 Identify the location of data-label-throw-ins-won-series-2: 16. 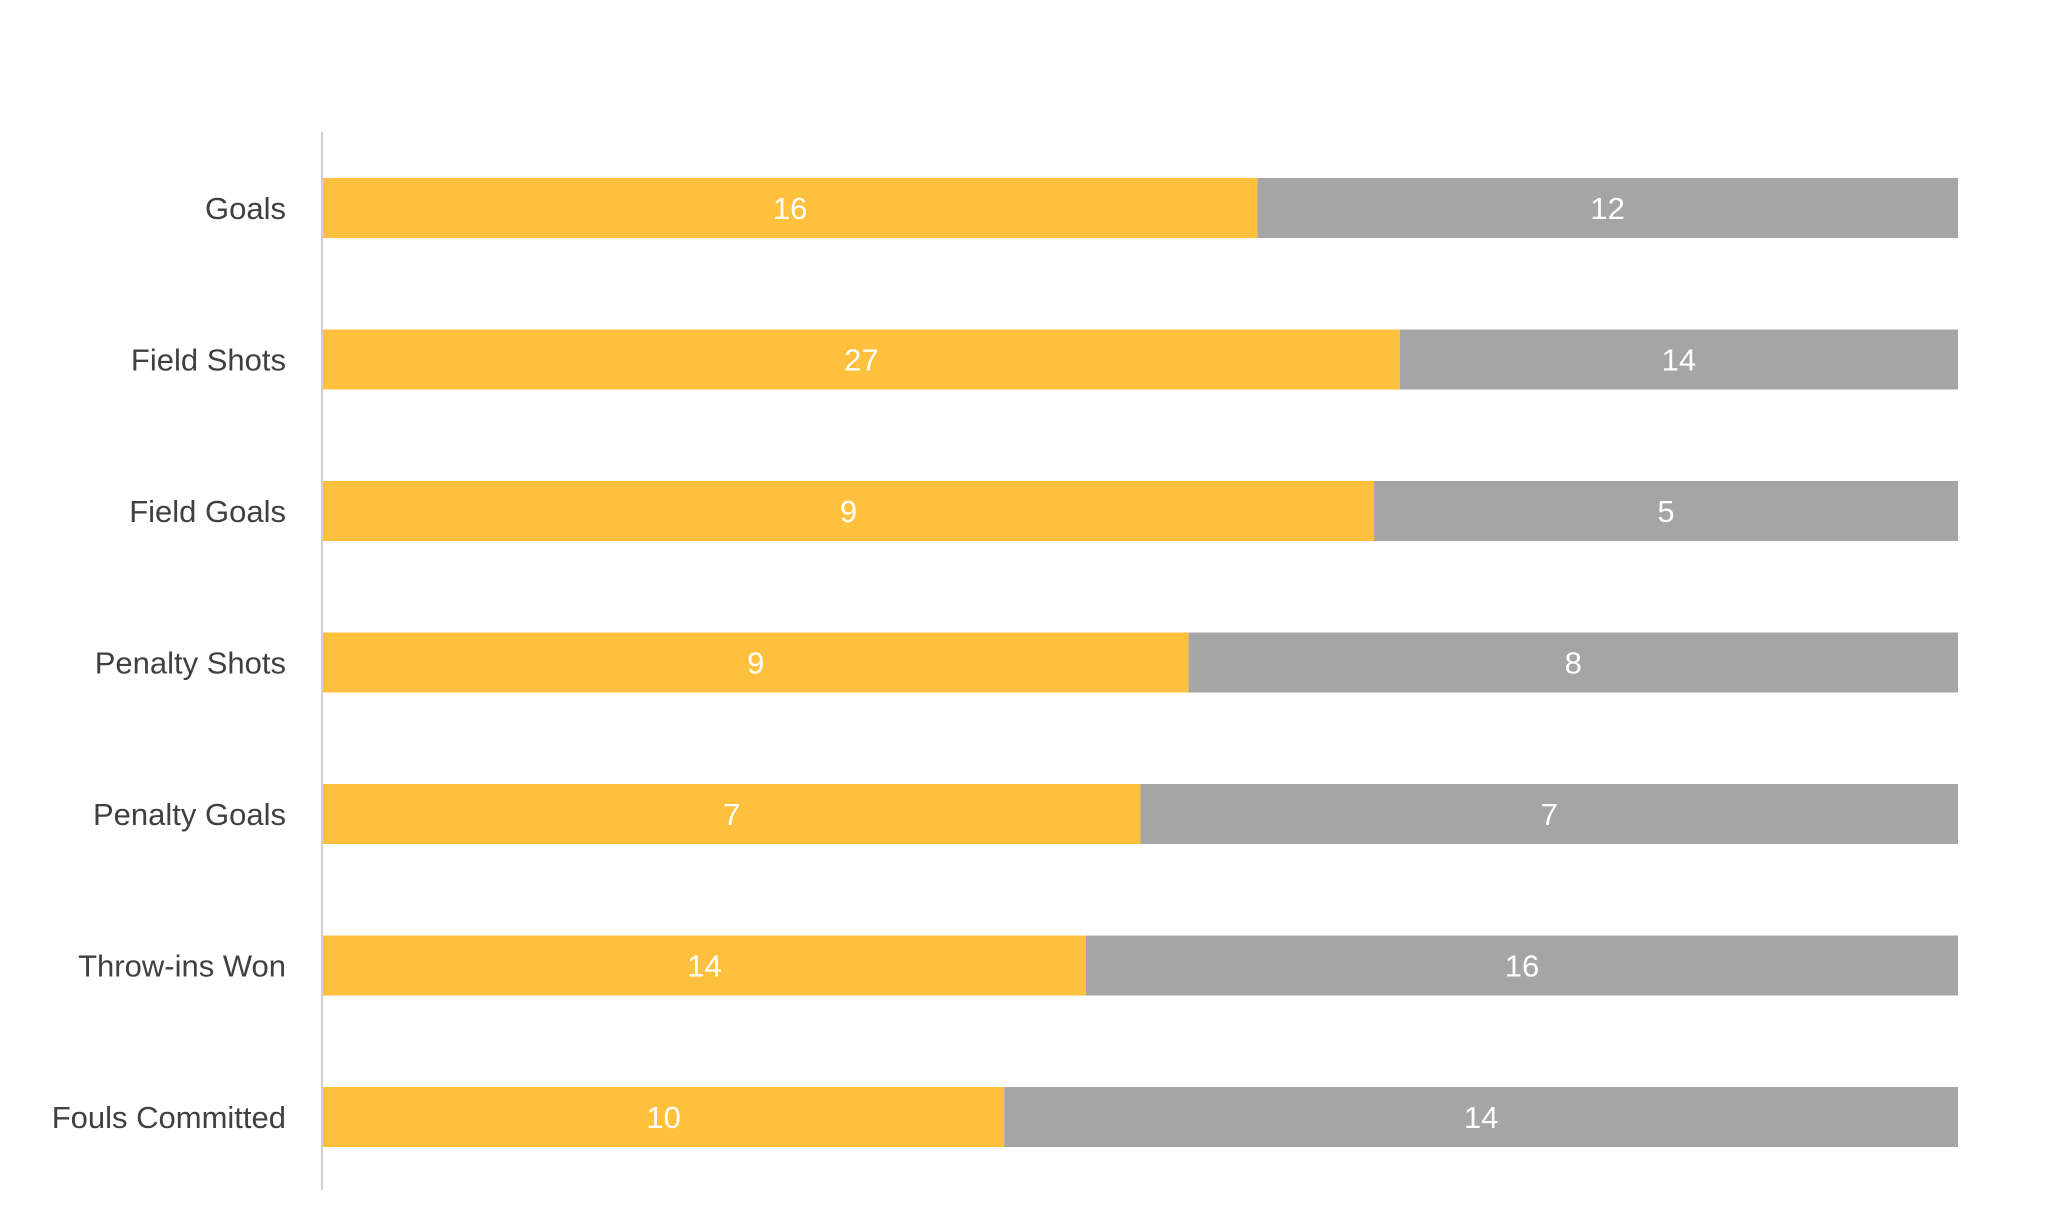
(1522, 966).